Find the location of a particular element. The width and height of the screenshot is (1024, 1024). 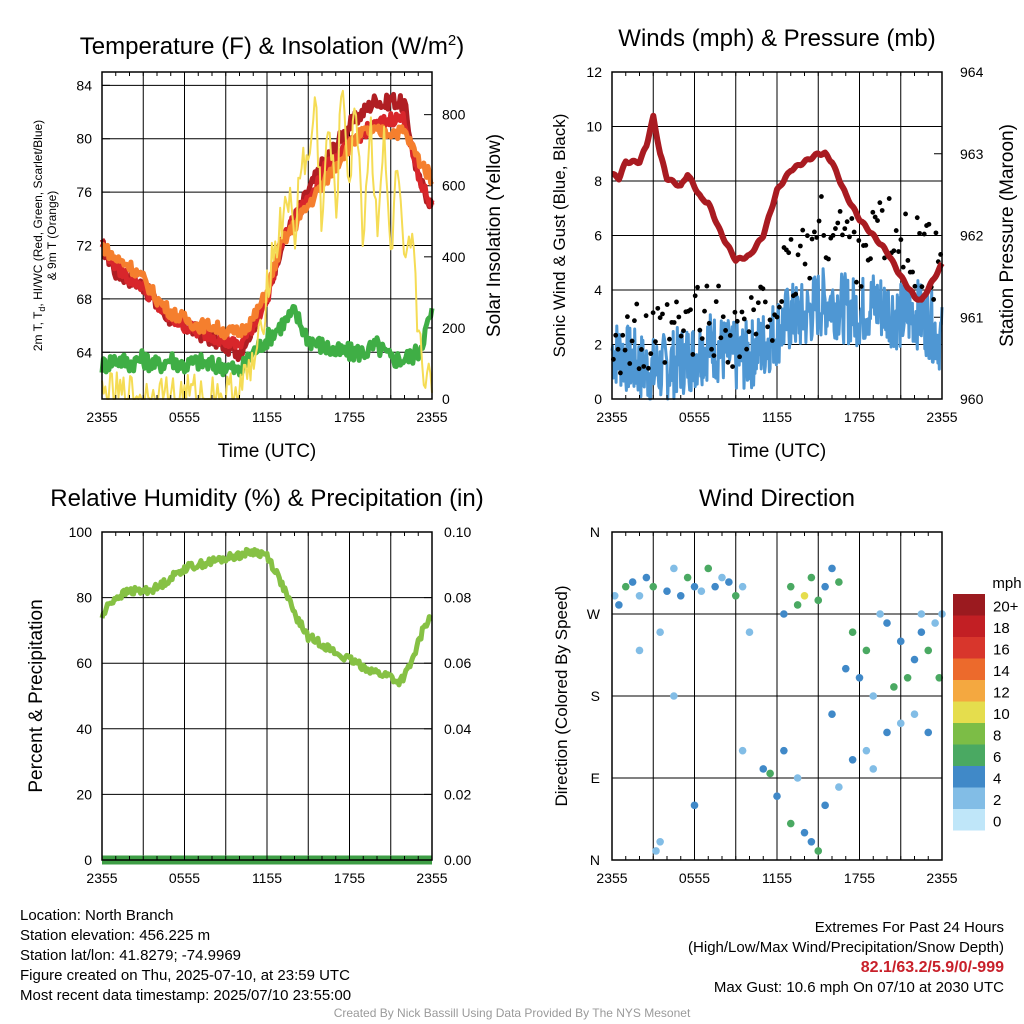

y-tick-label: 2 is located at coordinates (598, 345).